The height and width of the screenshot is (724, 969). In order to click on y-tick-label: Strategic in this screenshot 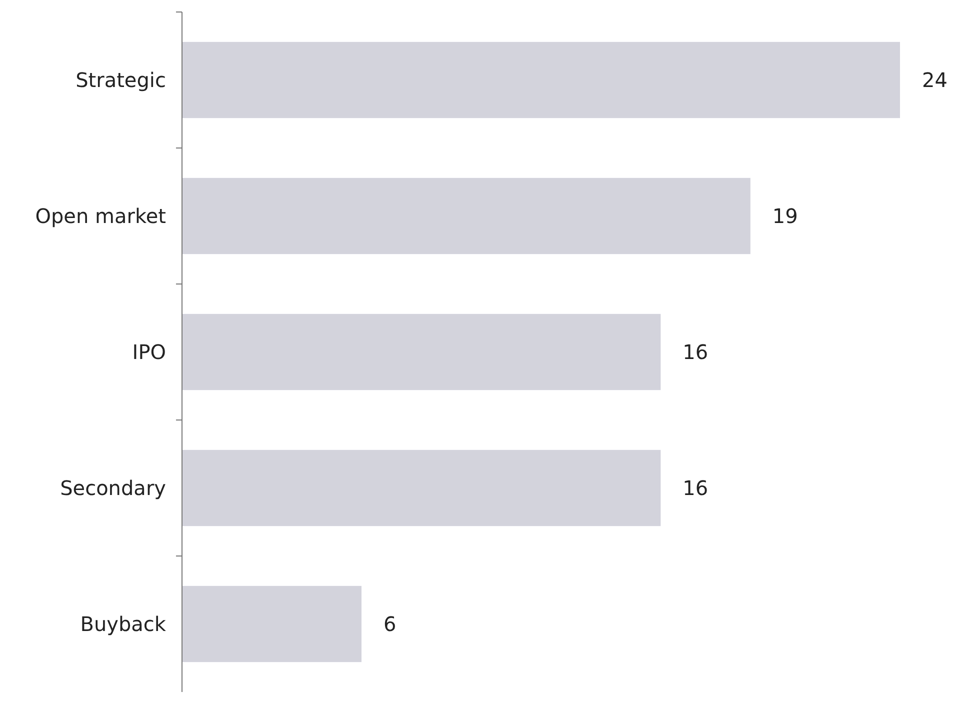, I will do `click(121, 80)`.